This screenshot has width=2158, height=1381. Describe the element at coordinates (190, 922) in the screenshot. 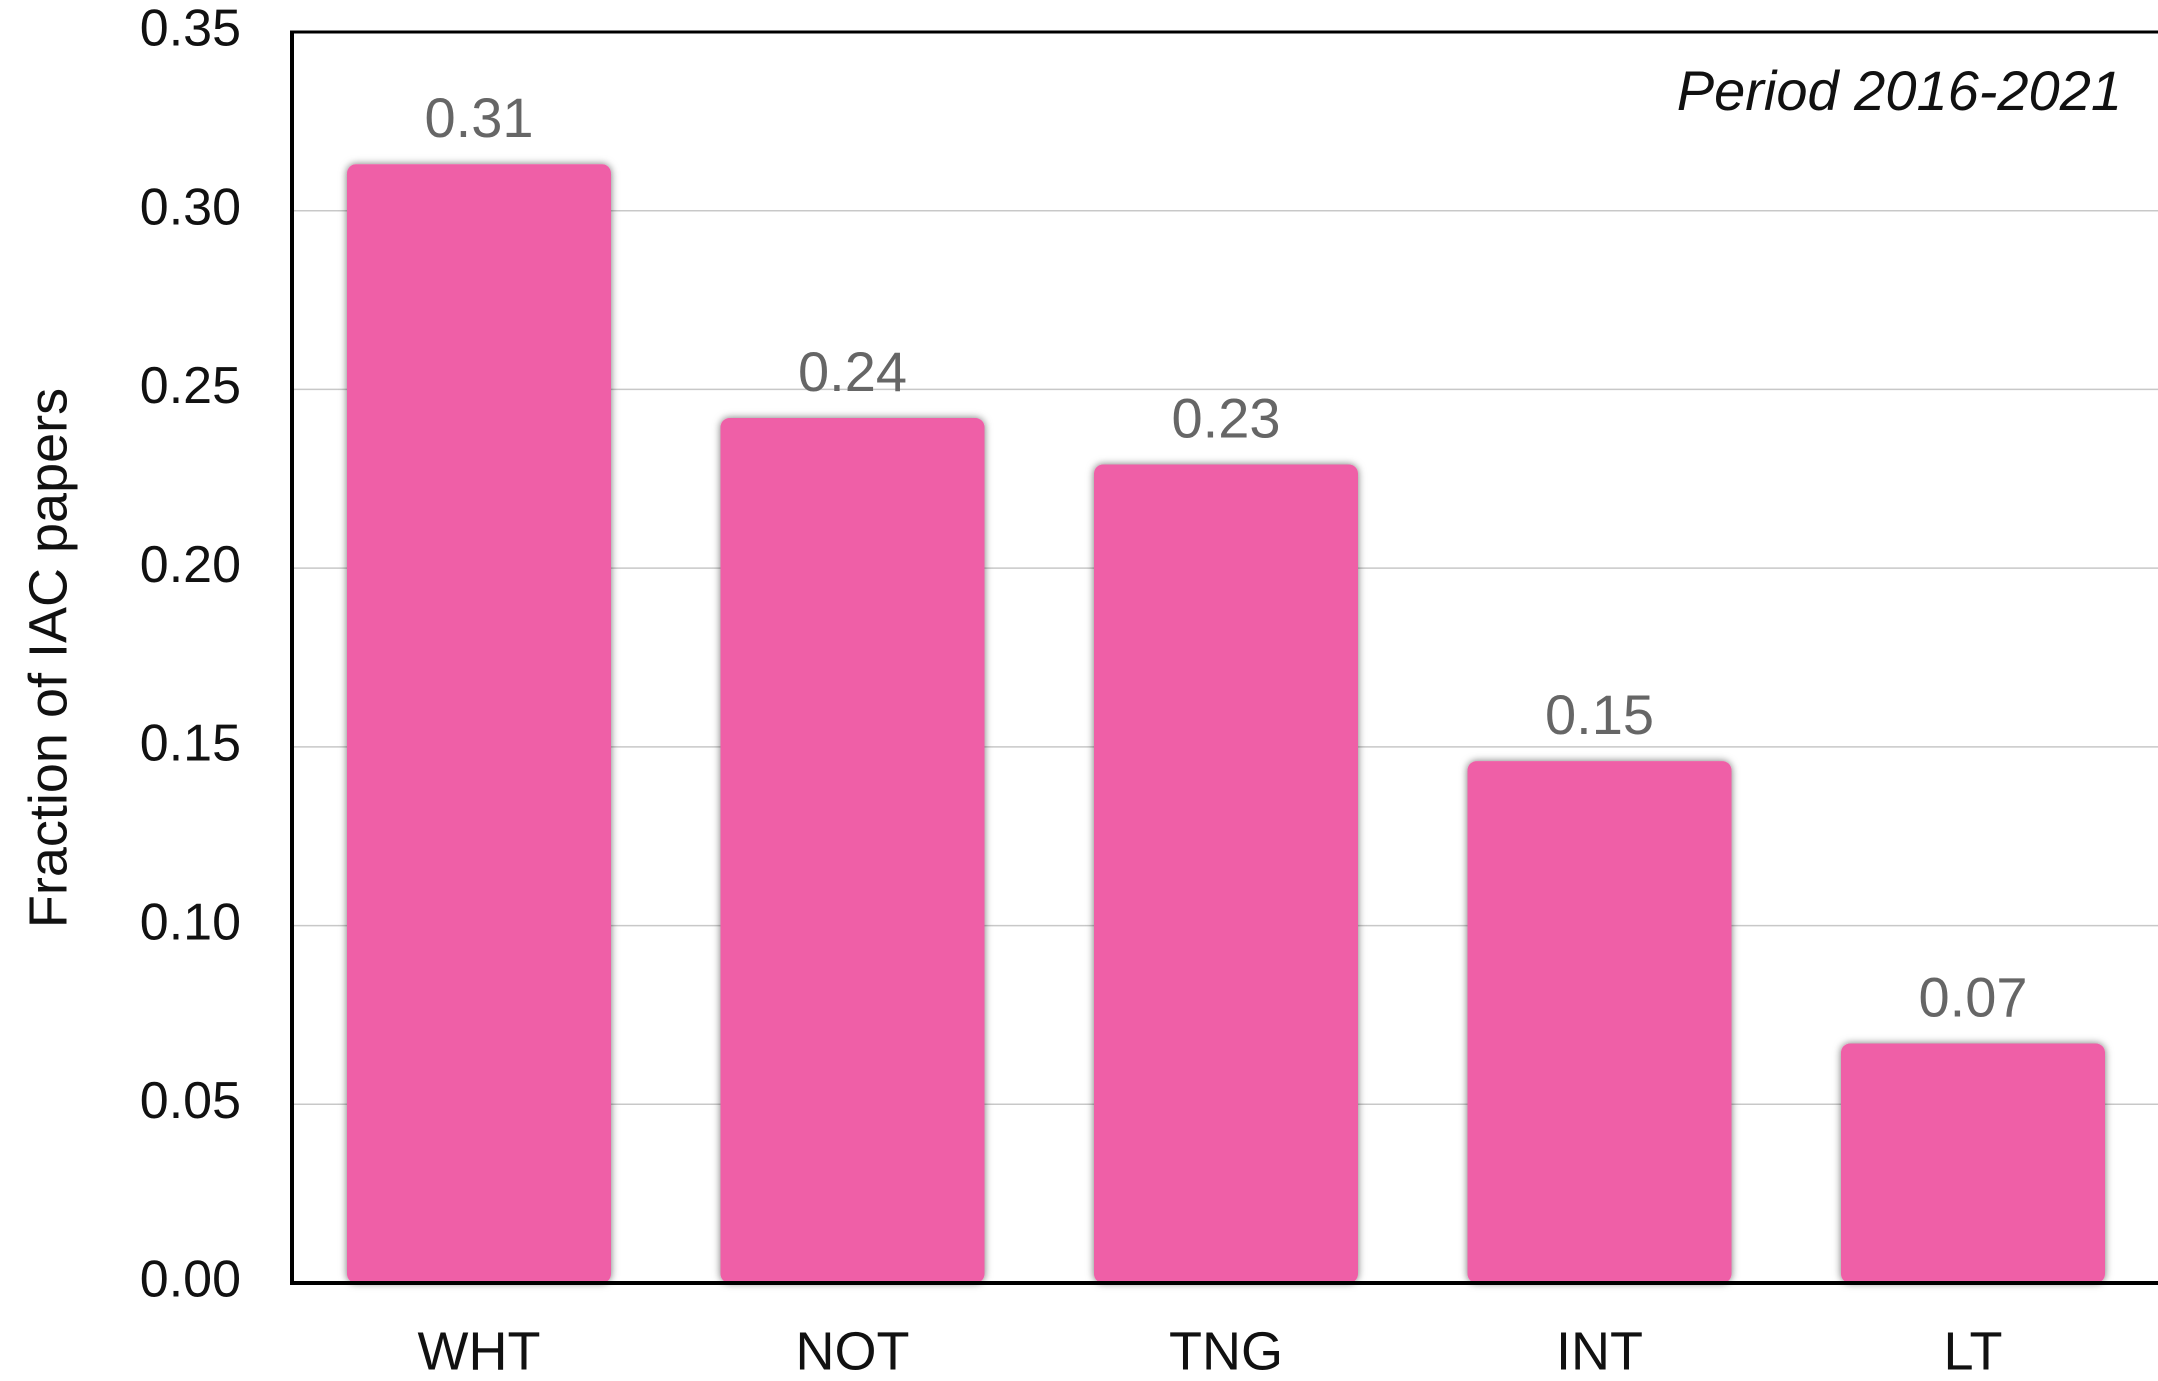

I see `y-tick-label: 0.10` at that location.